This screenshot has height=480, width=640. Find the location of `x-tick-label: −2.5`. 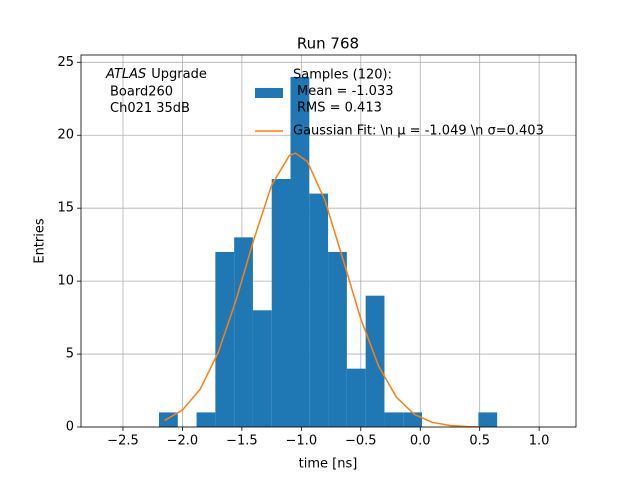

x-tick-label: −2.5 is located at coordinates (123, 441).